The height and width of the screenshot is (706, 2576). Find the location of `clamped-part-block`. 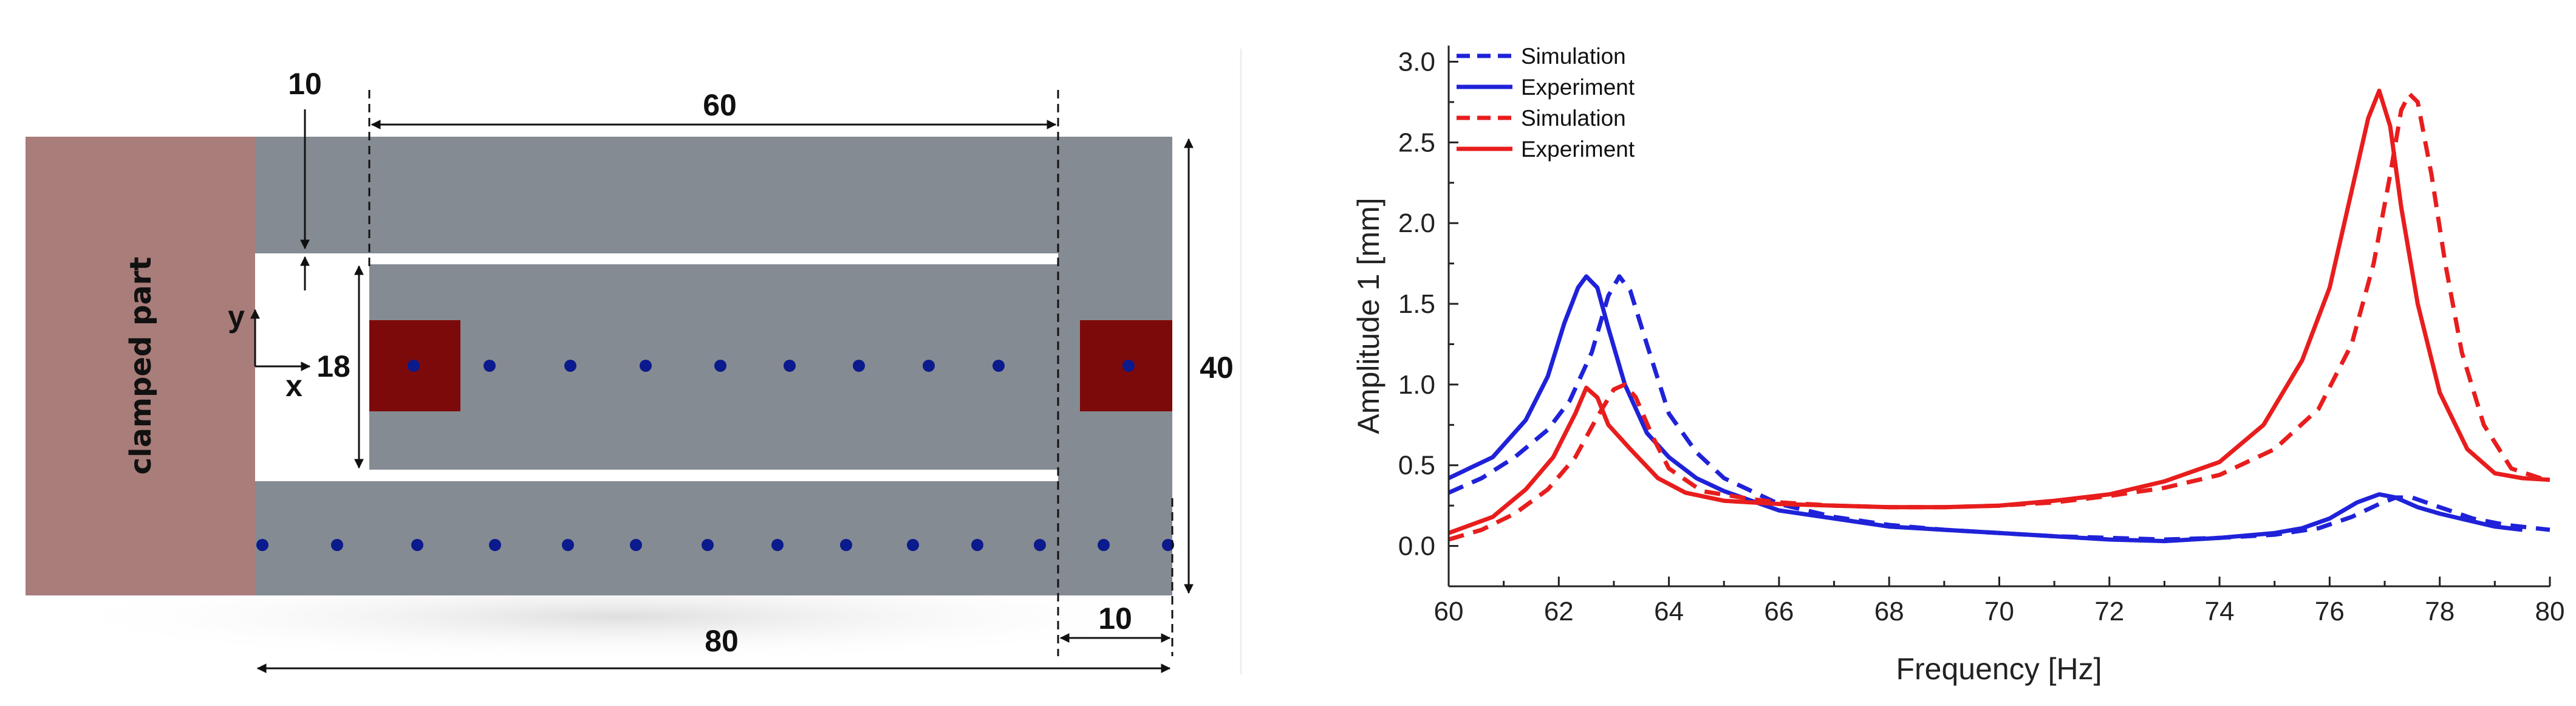

clamped-part-block is located at coordinates (140, 366).